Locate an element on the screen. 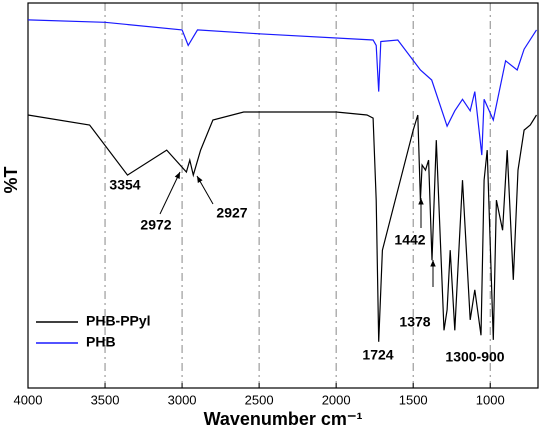 This screenshot has width=540, height=437. annotation: 2927 is located at coordinates (231, 213).